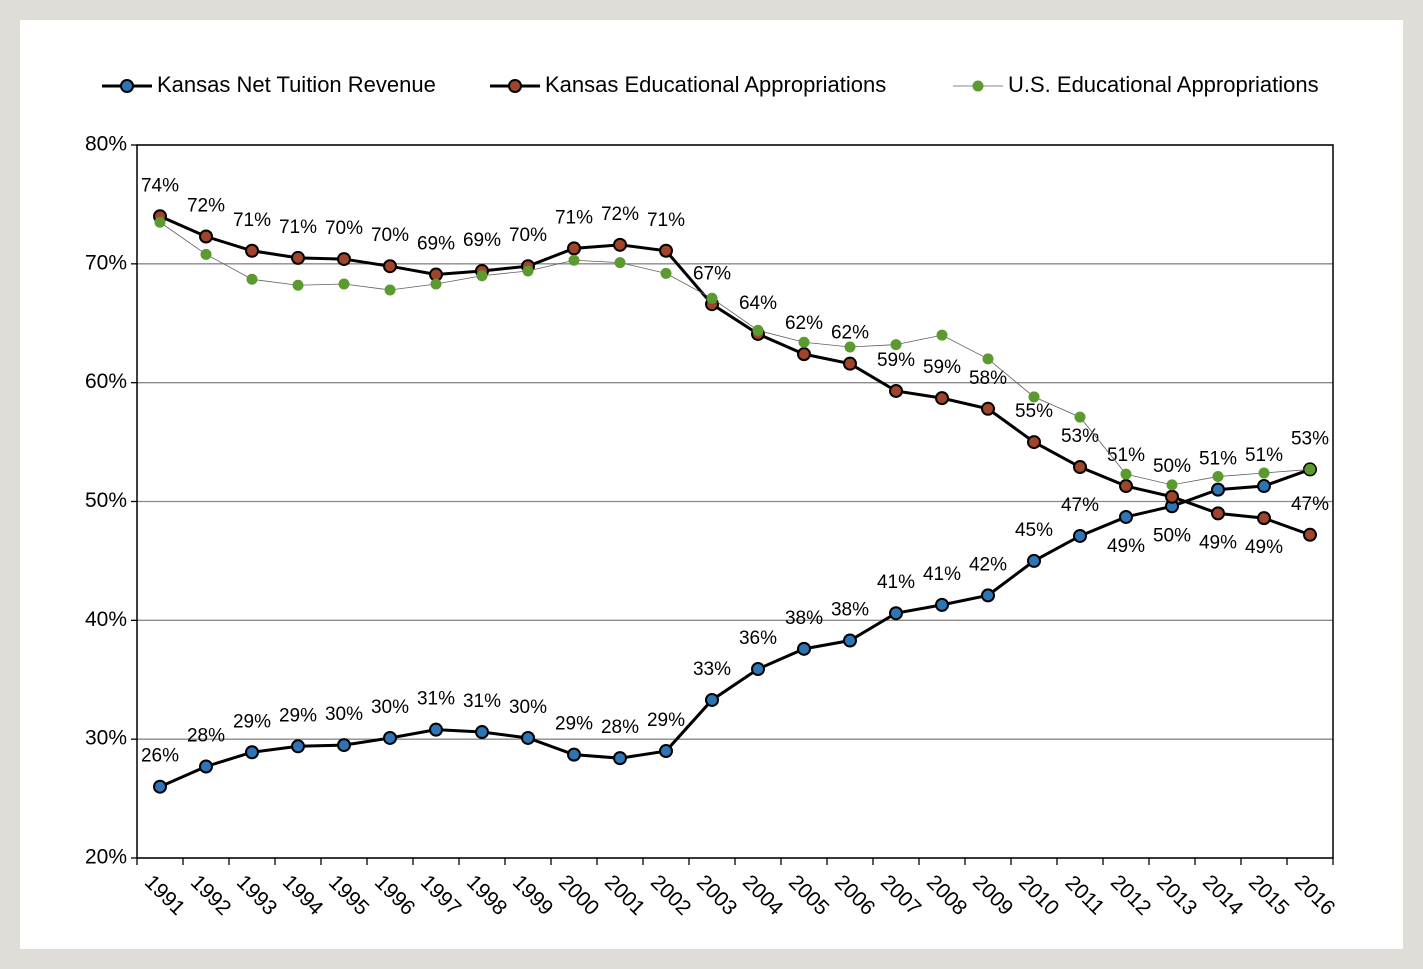 This screenshot has height=969, width=1423. Describe the element at coordinates (1034, 411) in the screenshot. I see `data-label: 55%` at that location.